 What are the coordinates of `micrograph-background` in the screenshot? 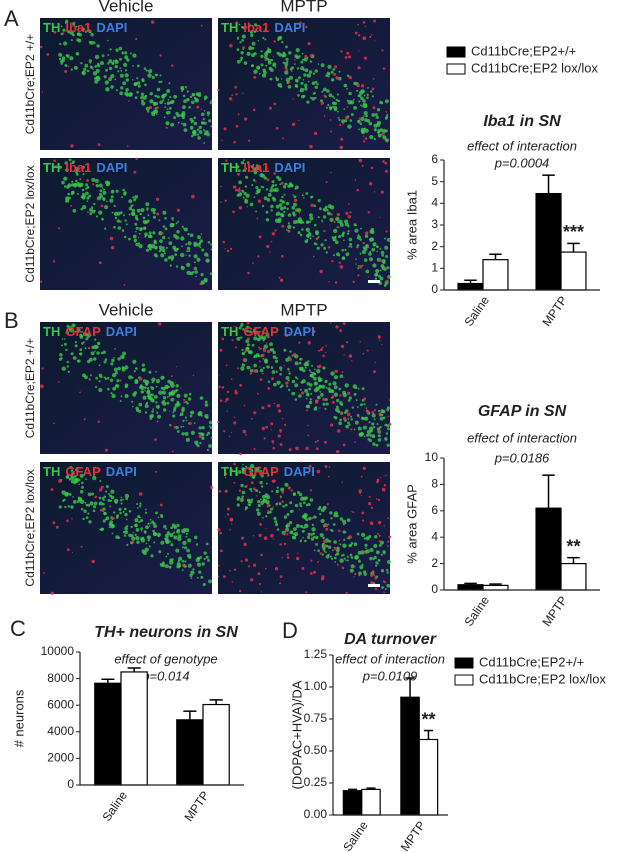 It's located at (304, 224).